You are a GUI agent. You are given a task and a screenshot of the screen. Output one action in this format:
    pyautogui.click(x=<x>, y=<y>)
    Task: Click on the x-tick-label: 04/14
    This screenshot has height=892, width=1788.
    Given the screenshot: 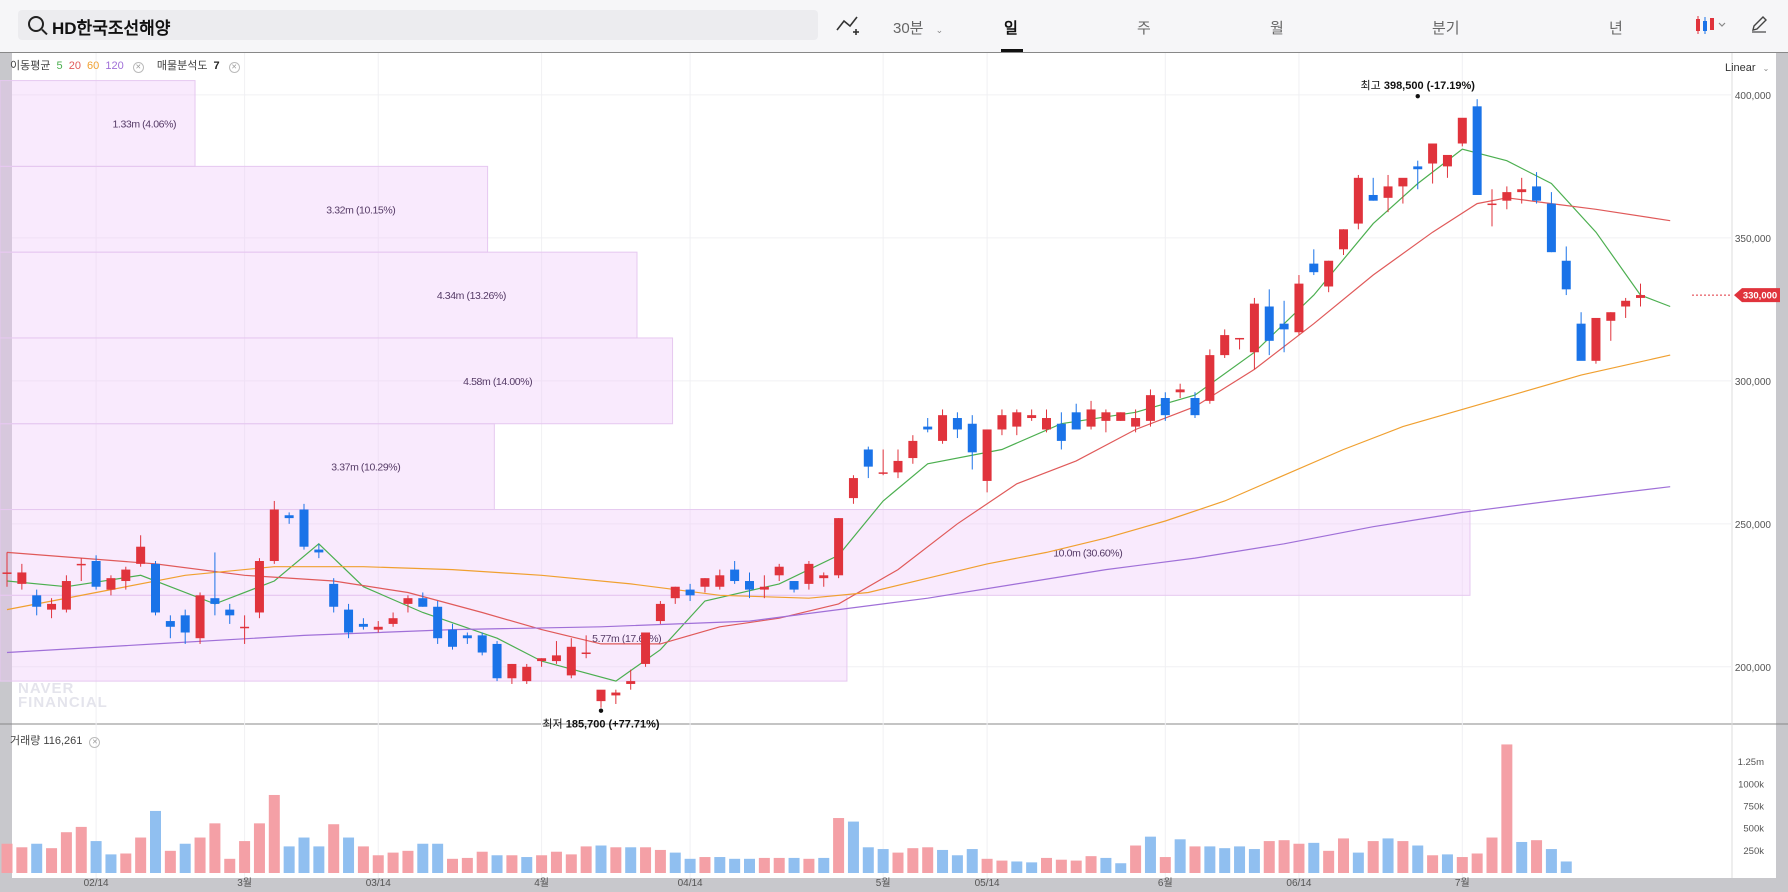 What is the action you would take?
    pyautogui.click(x=690, y=883)
    